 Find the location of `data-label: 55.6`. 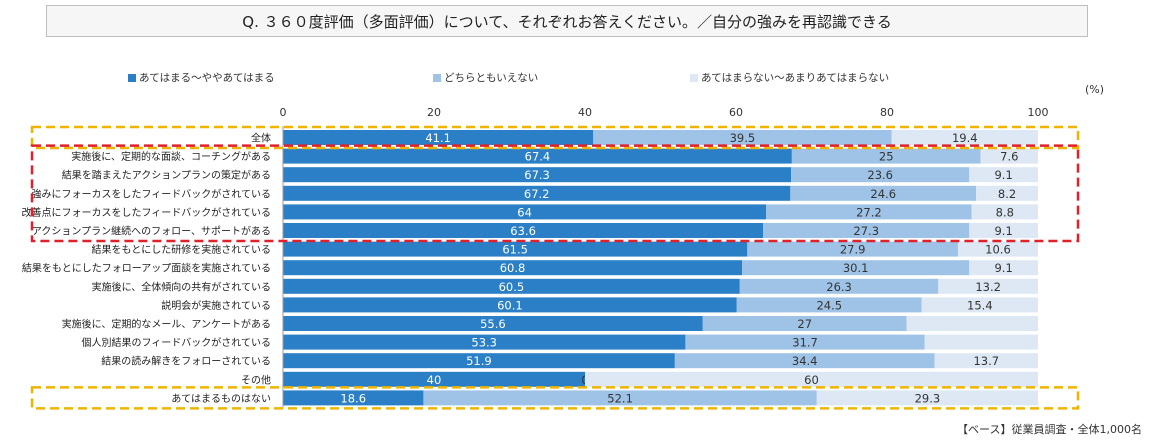

data-label: 55.6 is located at coordinates (493, 324).